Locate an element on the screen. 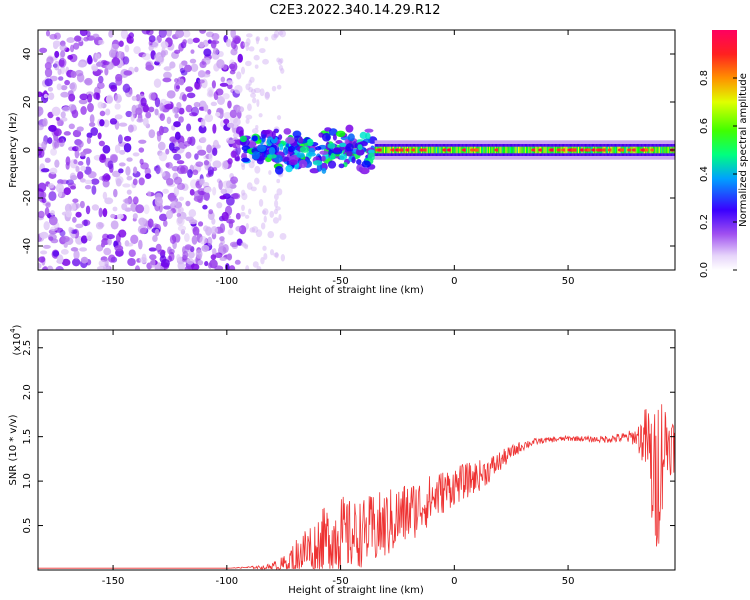  x-tick-label: 0 is located at coordinates (454, 281).